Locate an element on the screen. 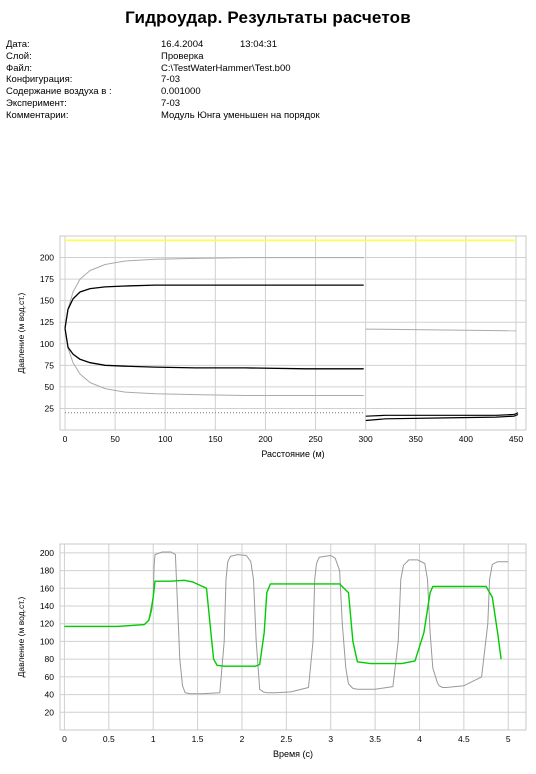 The width and height of the screenshot is (536, 774). x-tick-label: 1 is located at coordinates (153, 739).